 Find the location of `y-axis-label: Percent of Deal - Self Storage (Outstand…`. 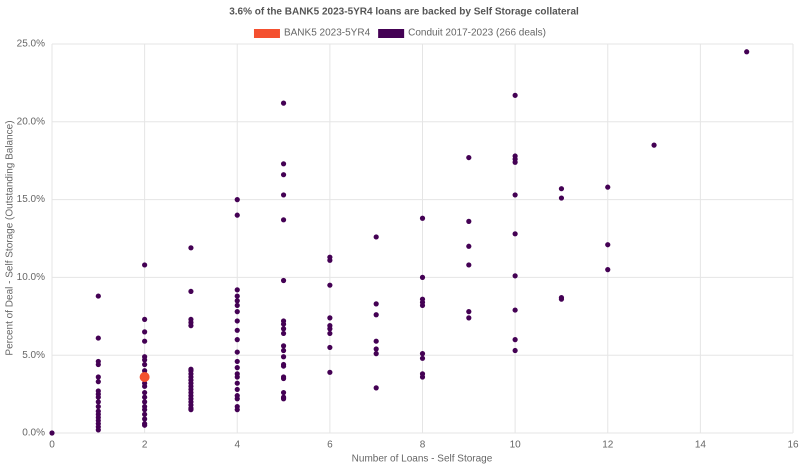

y-axis-label: Percent of Deal - Self Storage (Outstand… is located at coordinates (10, 237).